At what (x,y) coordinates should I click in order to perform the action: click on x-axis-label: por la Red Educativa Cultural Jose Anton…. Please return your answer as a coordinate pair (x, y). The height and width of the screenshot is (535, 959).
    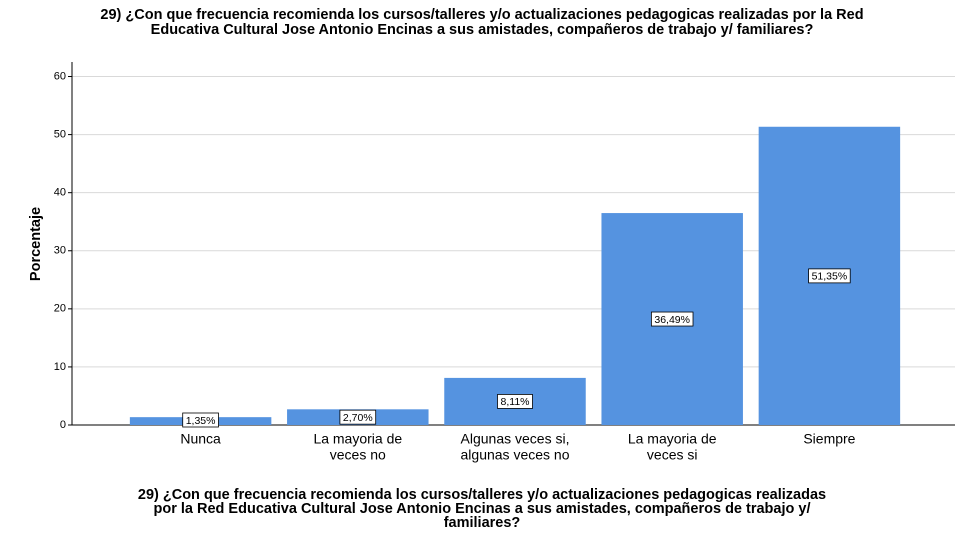
    Looking at the image, I should click on (482, 509).